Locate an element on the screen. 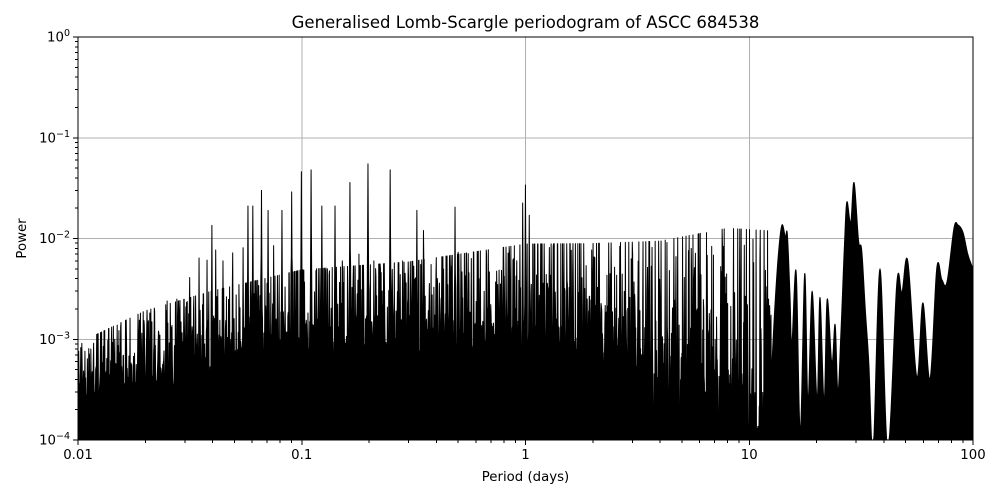 Image resolution: width=1000 pixels, height=504 pixels. y-axis-label: Power is located at coordinates (22, 238).